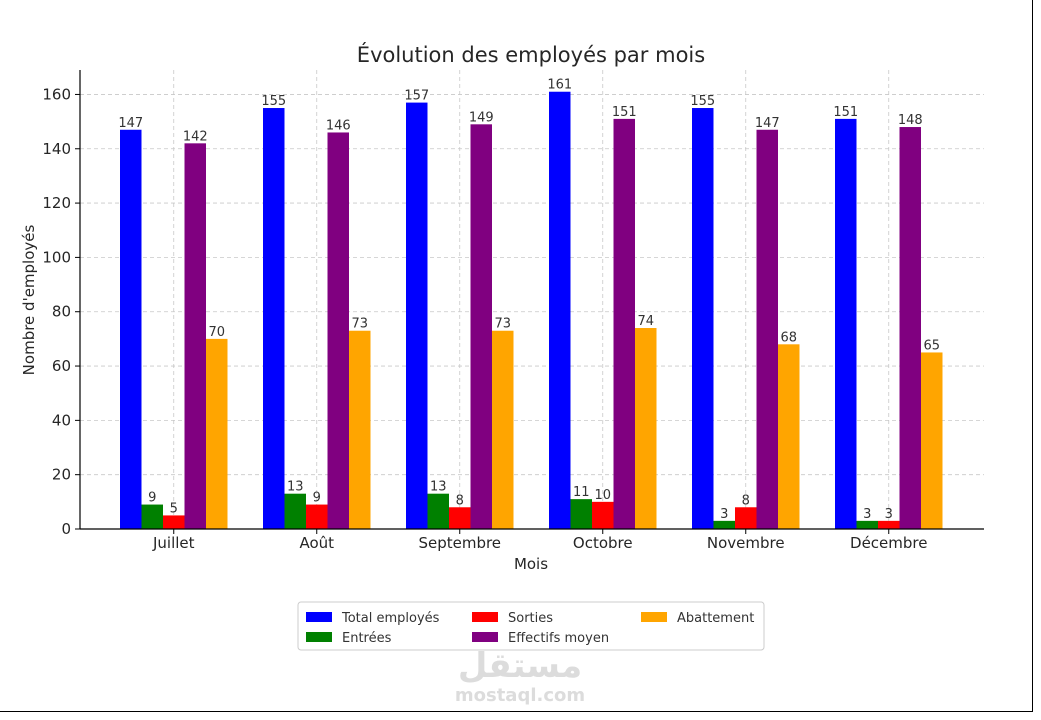 The image size is (1041, 720). What do you see at coordinates (61, 312) in the screenshot?
I see `y-tick-label: 80` at bounding box center [61, 312].